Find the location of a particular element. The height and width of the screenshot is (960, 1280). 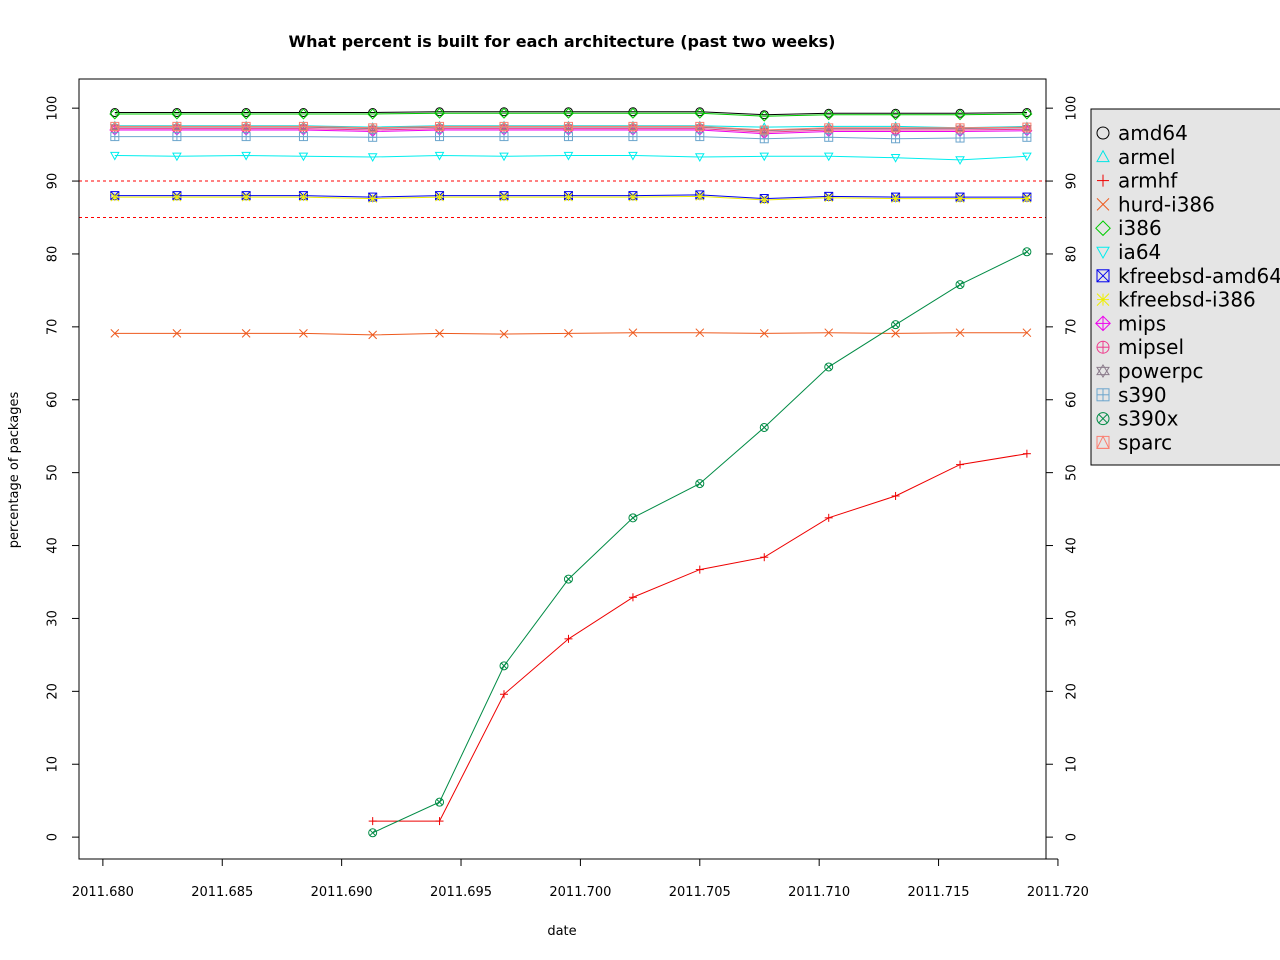

y-tick-label-left: 40 is located at coordinates (53, 545).